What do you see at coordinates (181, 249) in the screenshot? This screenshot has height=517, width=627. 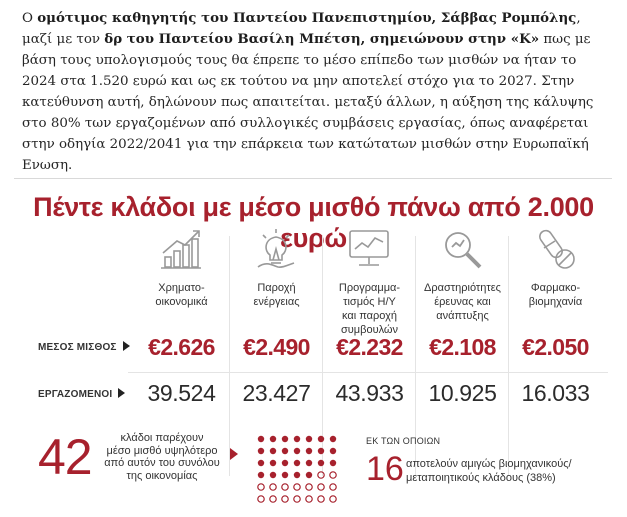 I see `growth-chart-icon` at bounding box center [181, 249].